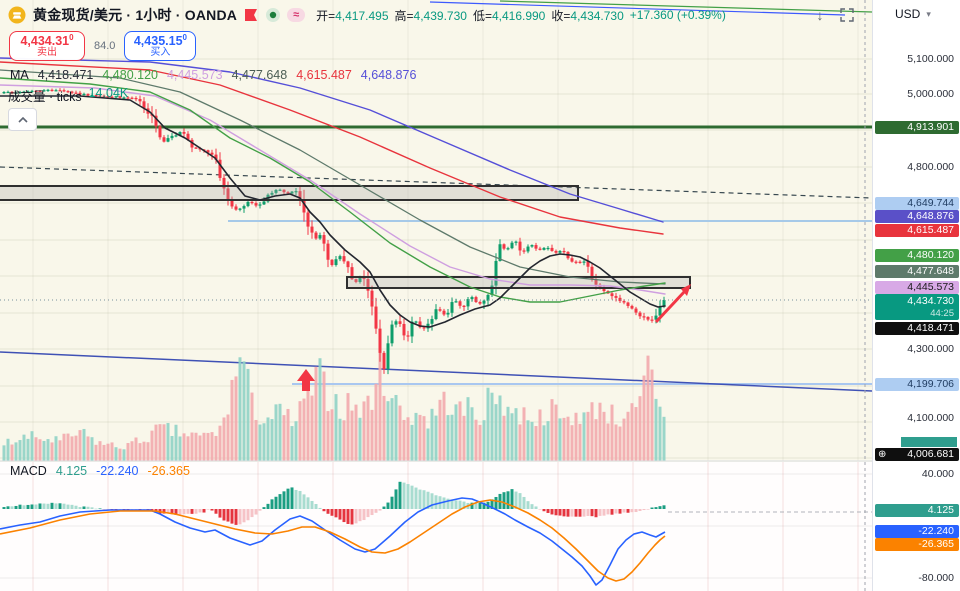 The height and width of the screenshot is (591, 960). Describe the element at coordinates (917, 230) in the screenshot. I see `price-badge-6: 4,615.487` at that location.